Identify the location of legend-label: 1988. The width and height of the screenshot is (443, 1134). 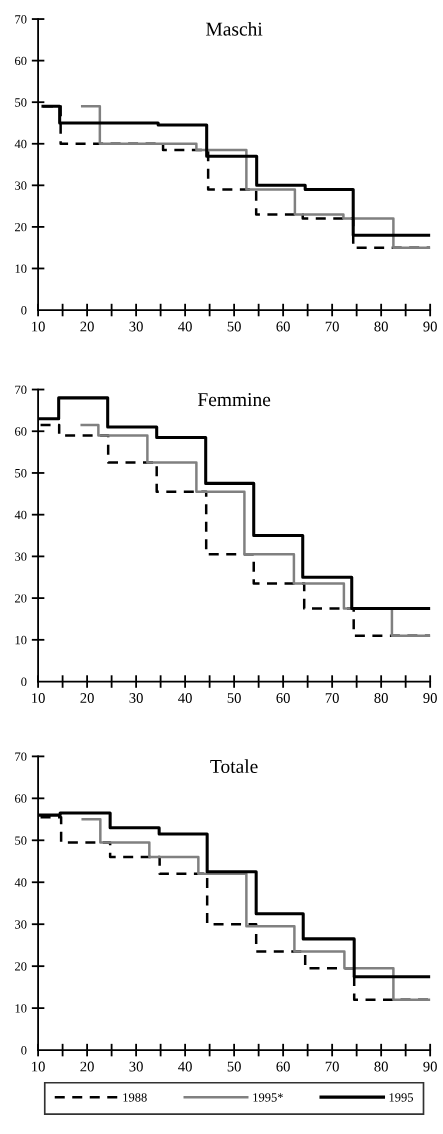
(135, 1097).